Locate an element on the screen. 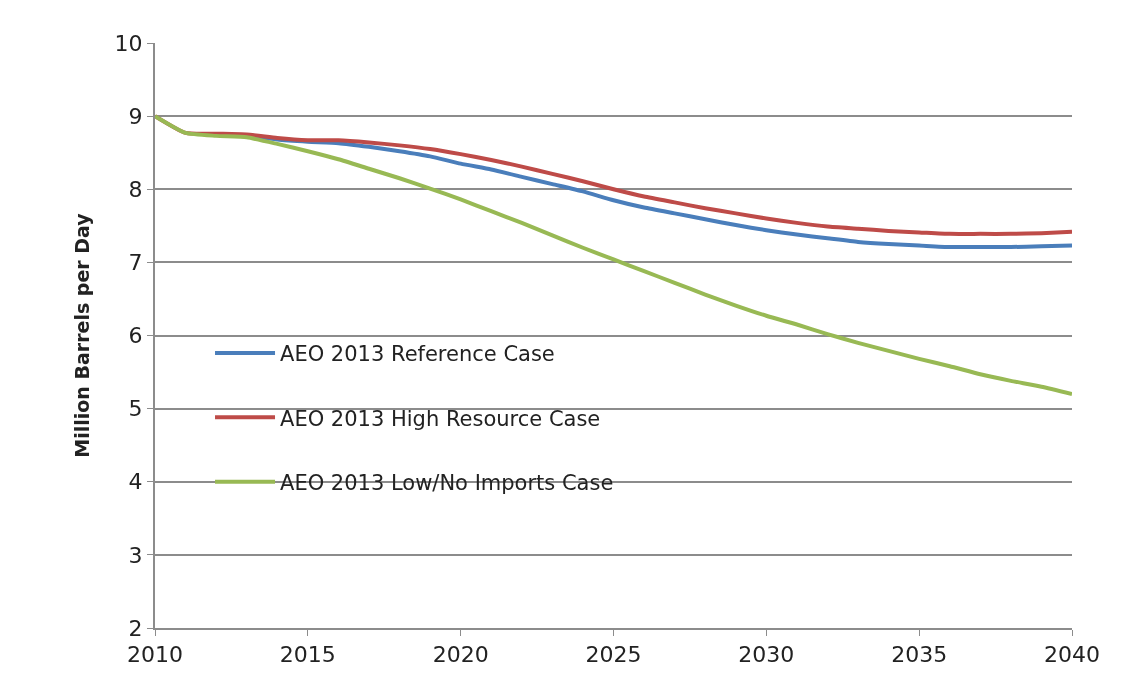 Image resolution: width=1132 pixels, height=698 pixels. y-tick-label: 10 is located at coordinates (128, 43).